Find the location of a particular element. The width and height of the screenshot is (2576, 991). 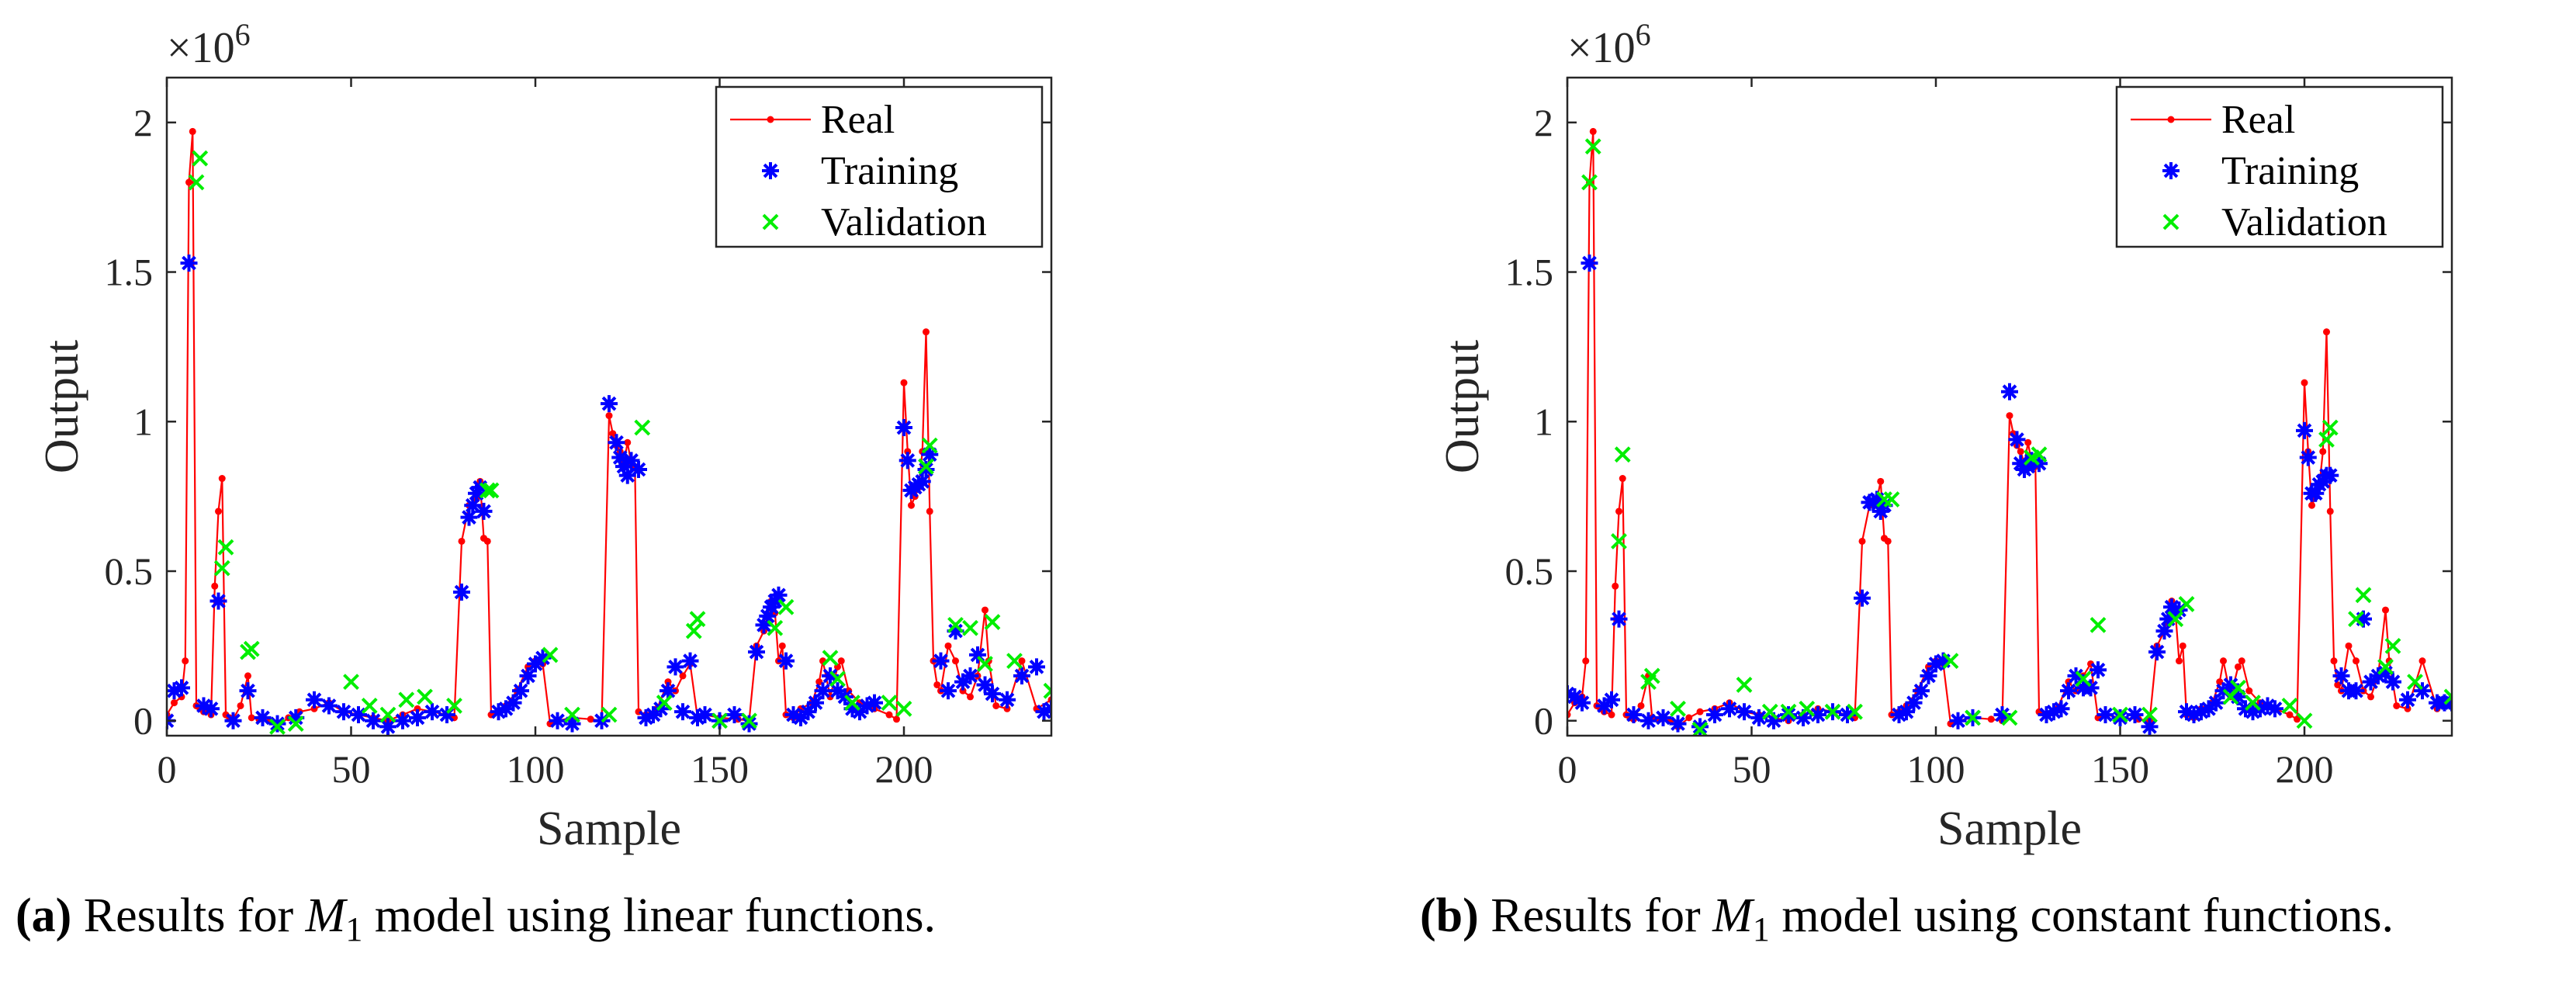

legend-marker-validation is located at coordinates (2171, 221).